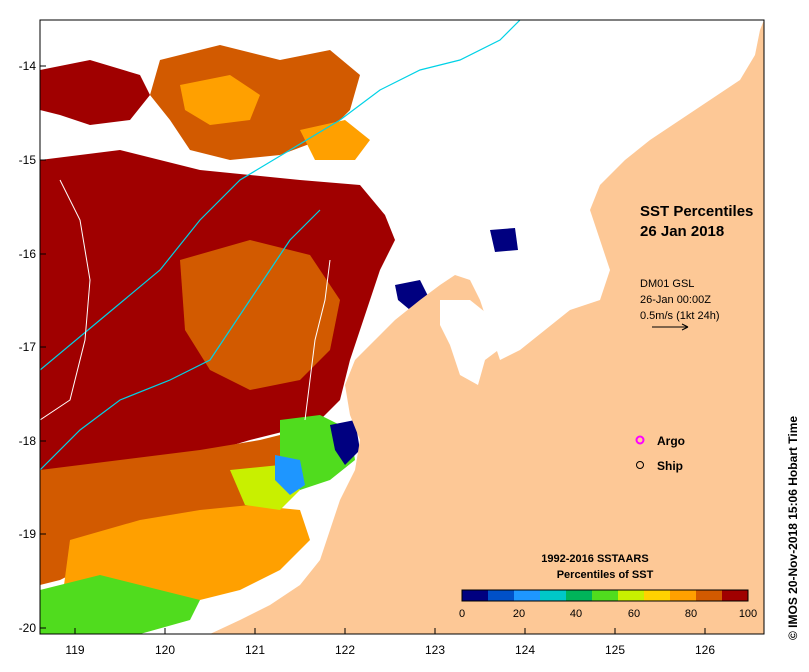 Image resolution: width=809 pixels, height=672 pixels. Describe the element at coordinates (345, 650) in the screenshot. I see `x-tick-label: 122` at that location.